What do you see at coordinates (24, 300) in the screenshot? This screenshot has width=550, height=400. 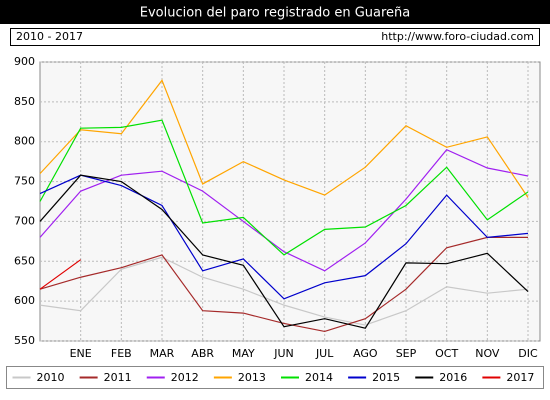 I see `y-tick-label: 600` at bounding box center [24, 300].